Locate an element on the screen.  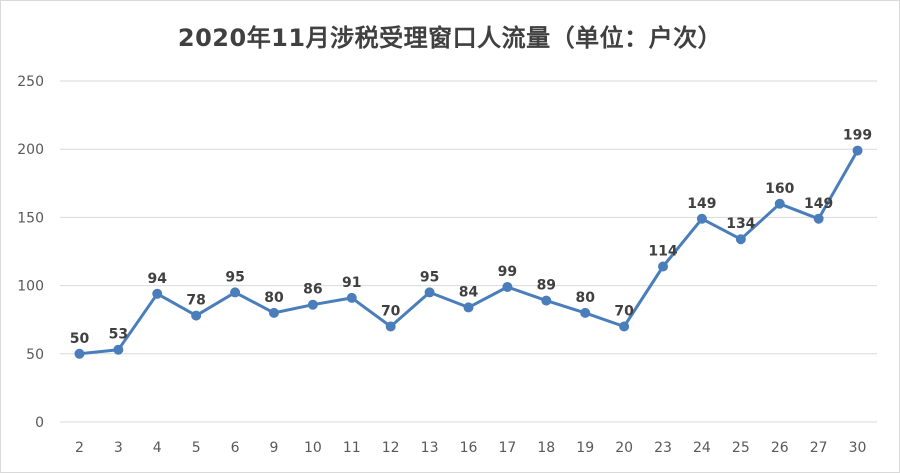
data-label: 53 is located at coordinates (118, 335).